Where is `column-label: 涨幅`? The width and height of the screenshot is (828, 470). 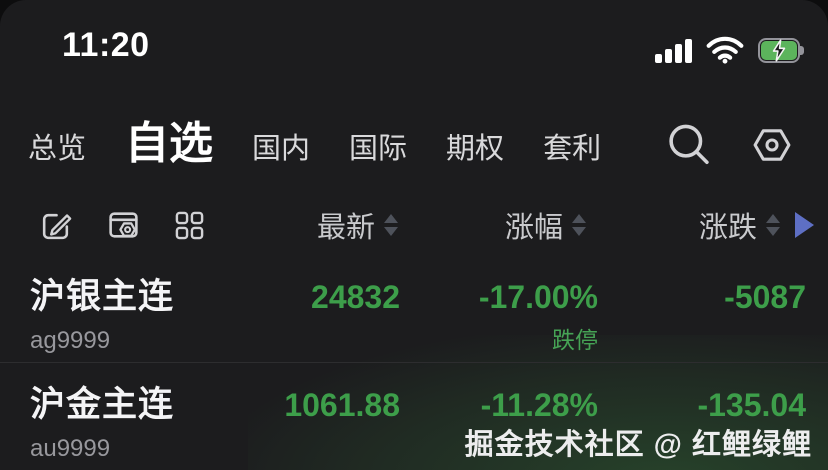 column-label: 涨幅 is located at coordinates (533, 228).